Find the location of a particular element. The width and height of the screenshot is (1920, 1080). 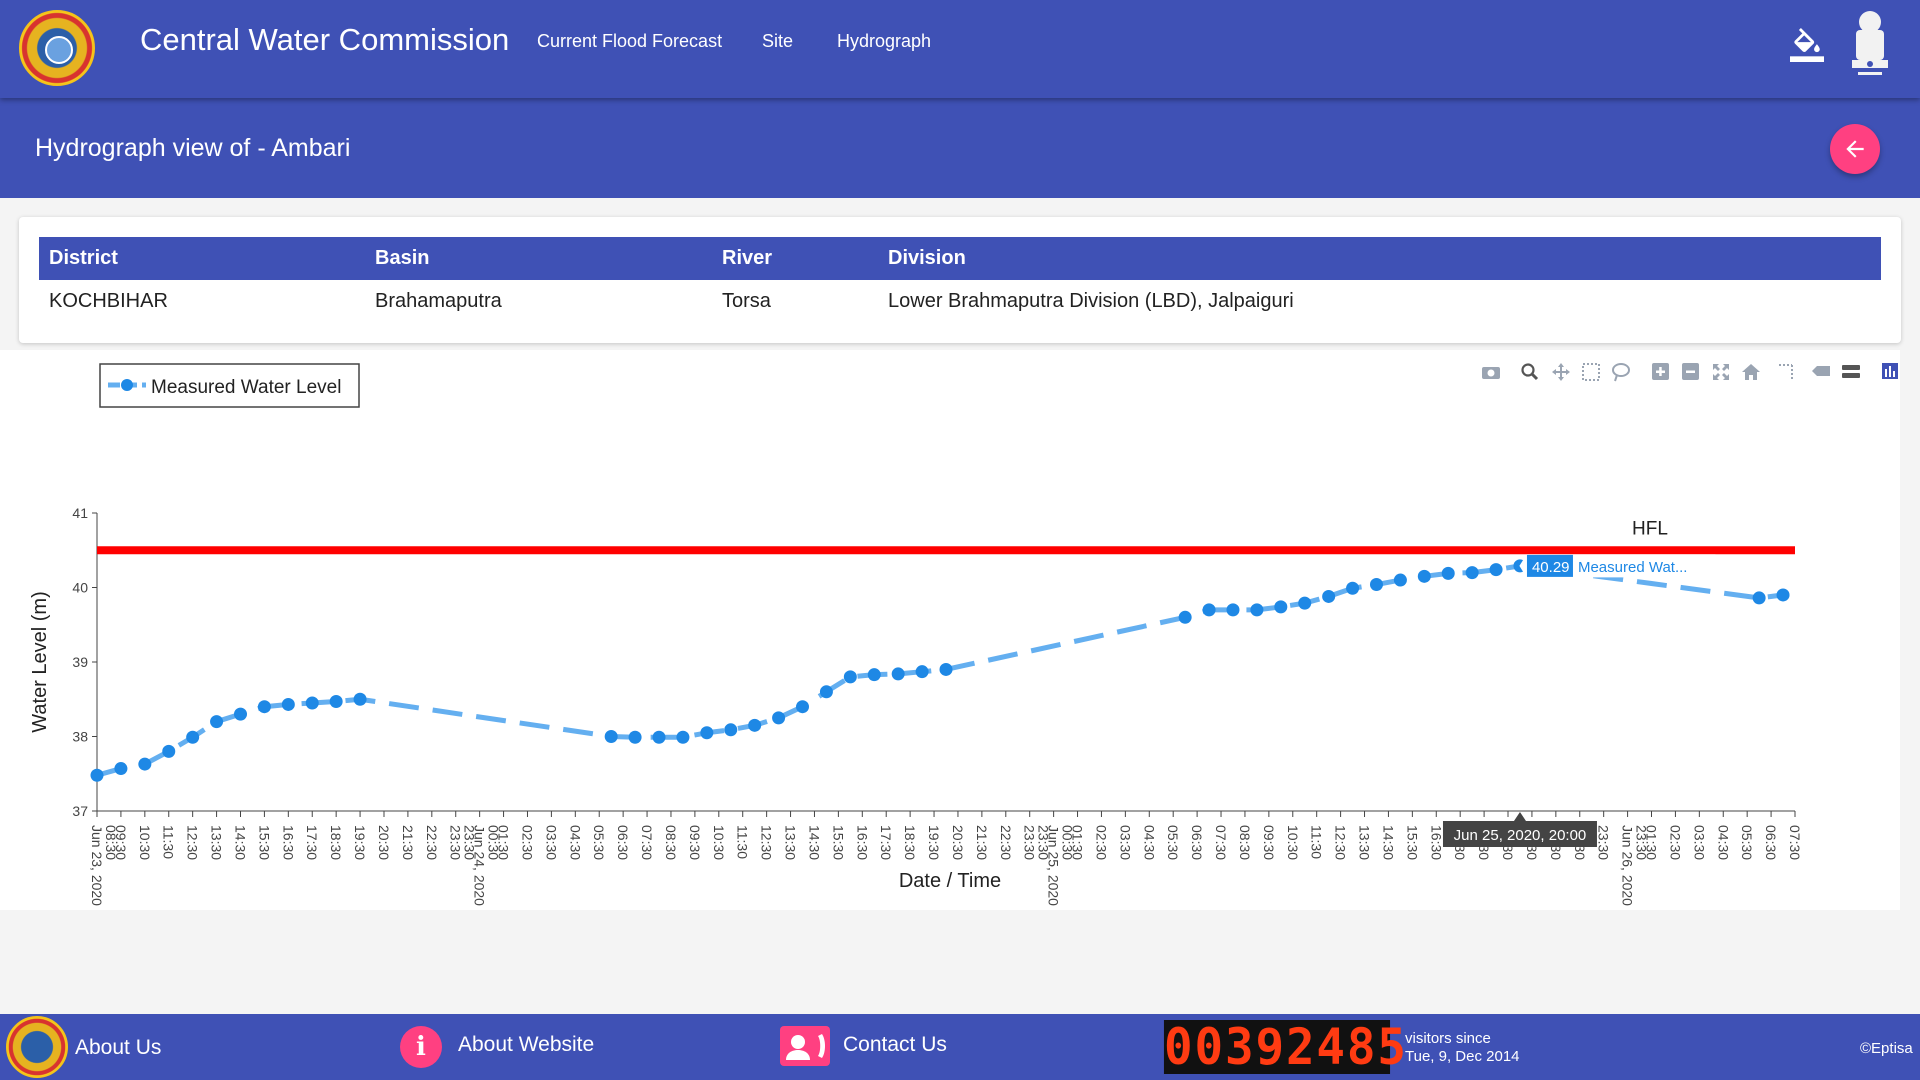

x-tick-label: 20:30 is located at coordinates (384, 842).